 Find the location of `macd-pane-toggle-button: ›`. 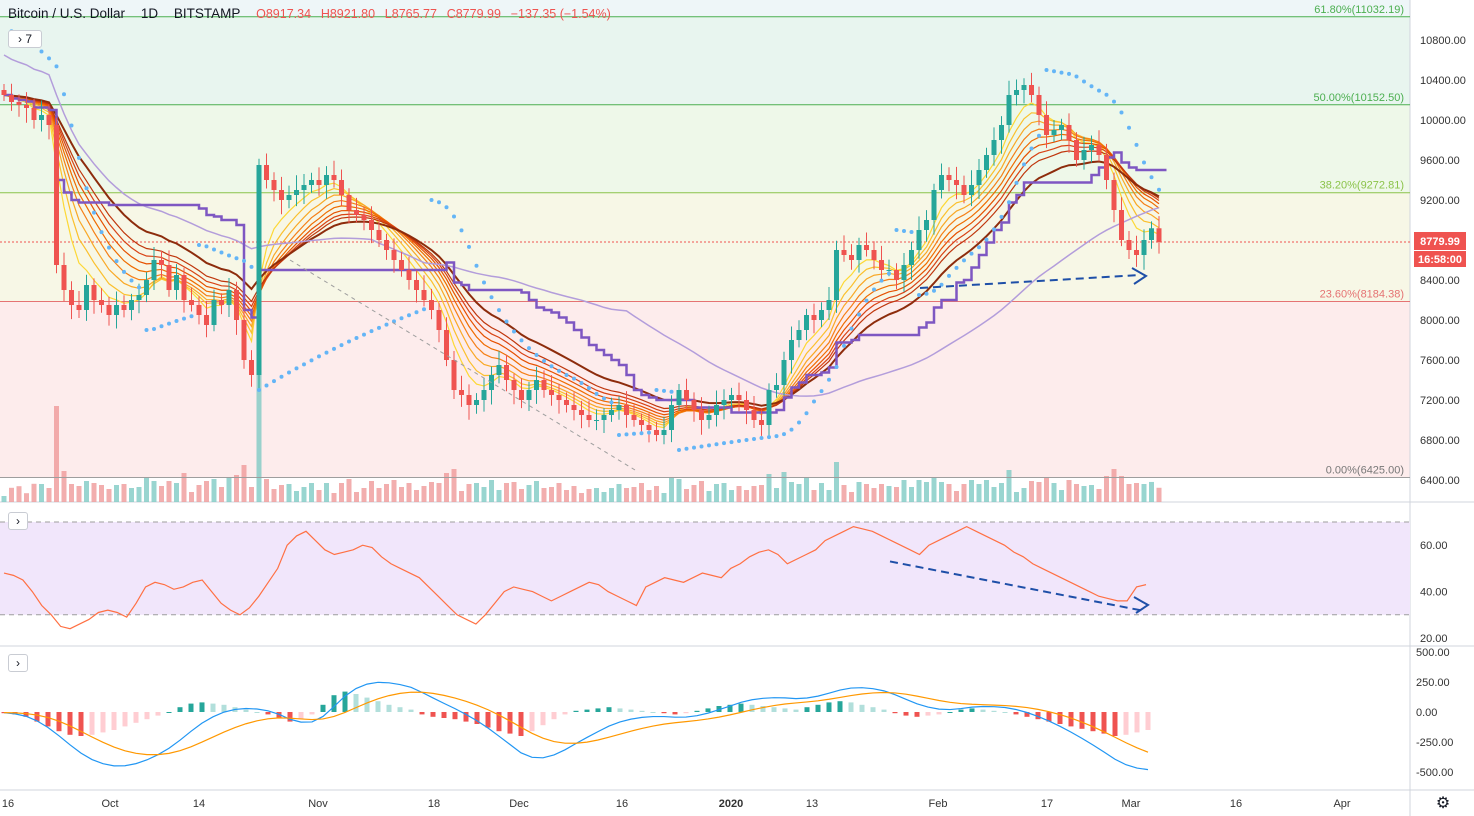

macd-pane-toggle-button: › is located at coordinates (18, 663).